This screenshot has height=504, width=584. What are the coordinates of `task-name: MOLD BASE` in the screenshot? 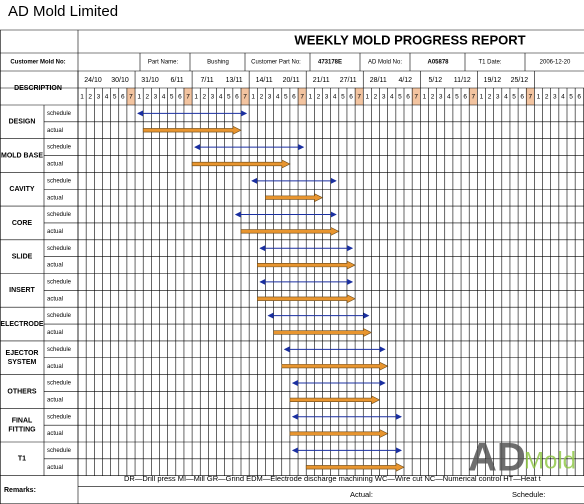 It's located at (22, 155).